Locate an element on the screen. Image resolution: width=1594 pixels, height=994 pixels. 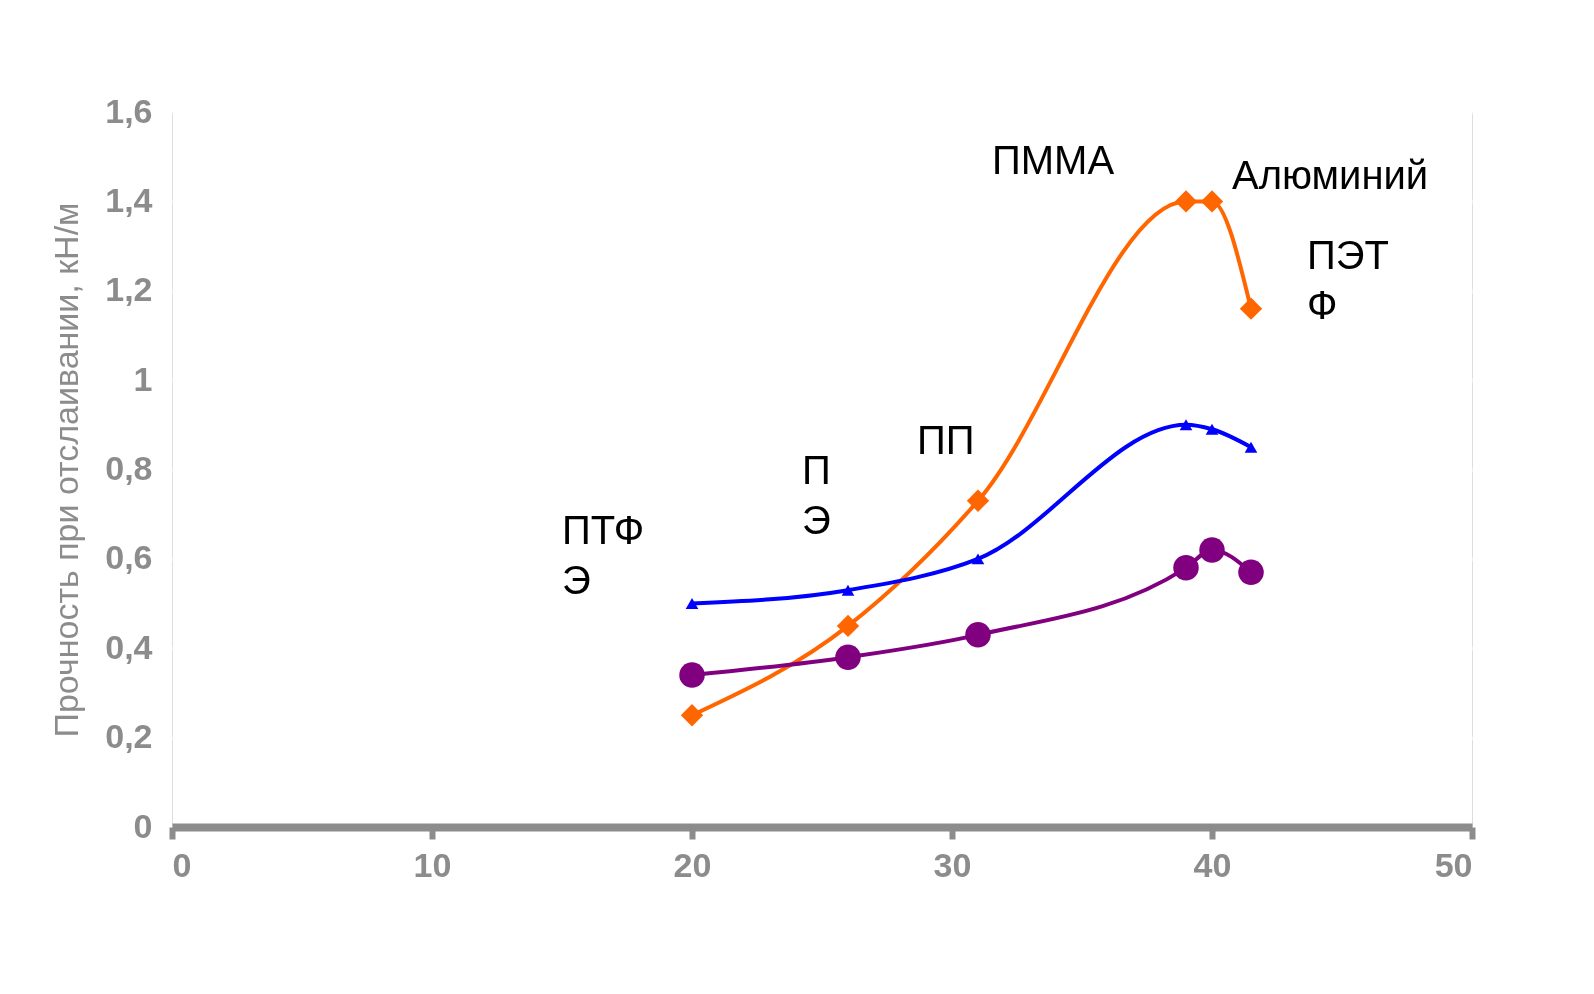
x-tick-label: 30 is located at coordinates (952, 864).